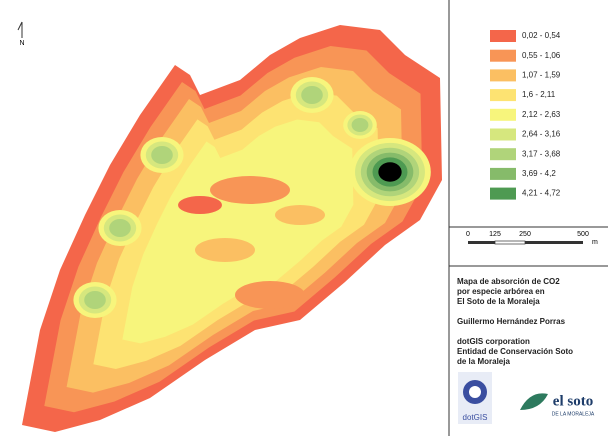  I want to click on scale-tick-label: 0, so click(468, 234).